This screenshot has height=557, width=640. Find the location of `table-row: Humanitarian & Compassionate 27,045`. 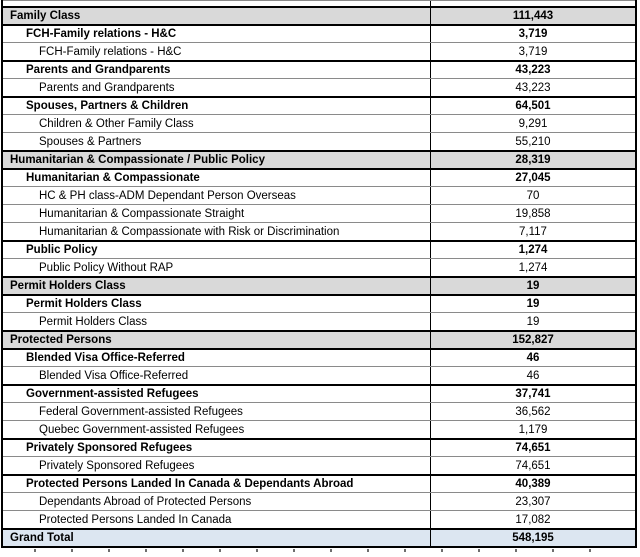

table-row: Humanitarian & Compassionate 27,045 is located at coordinates (319, 177).